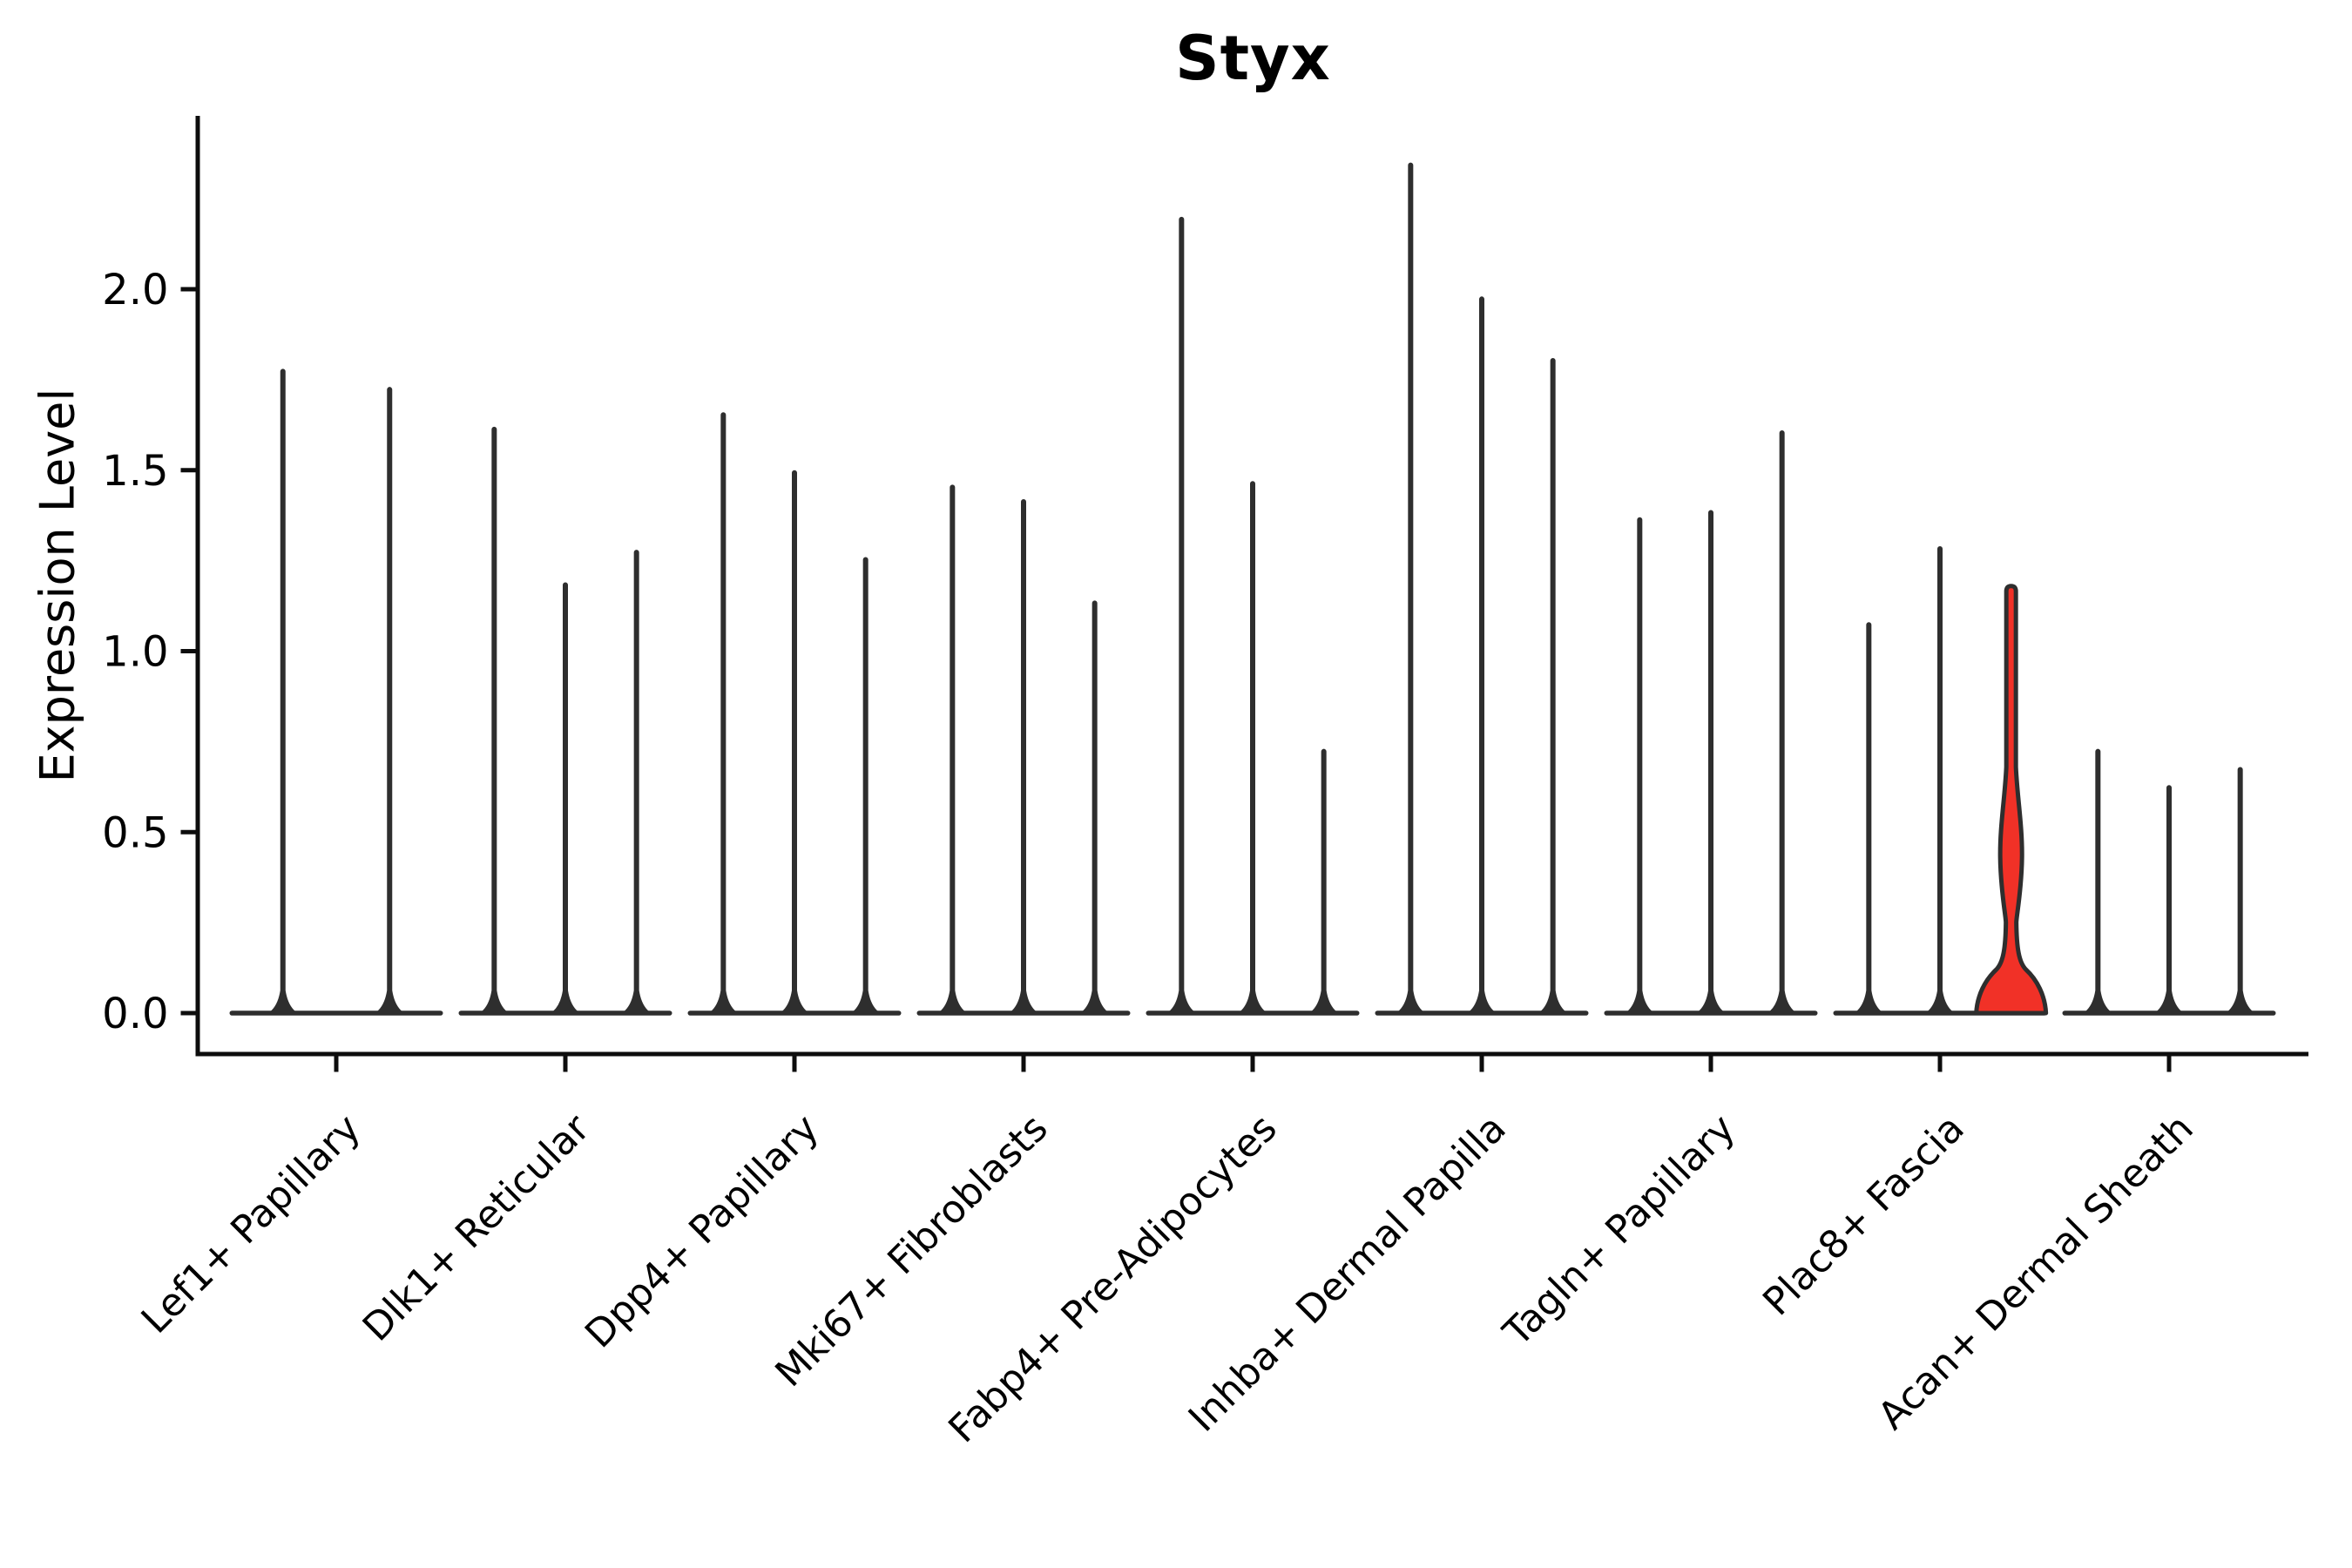  What do you see at coordinates (477, 1227) in the screenshot?
I see `x-tick-label: Dlk1+ Reticular` at bounding box center [477, 1227].